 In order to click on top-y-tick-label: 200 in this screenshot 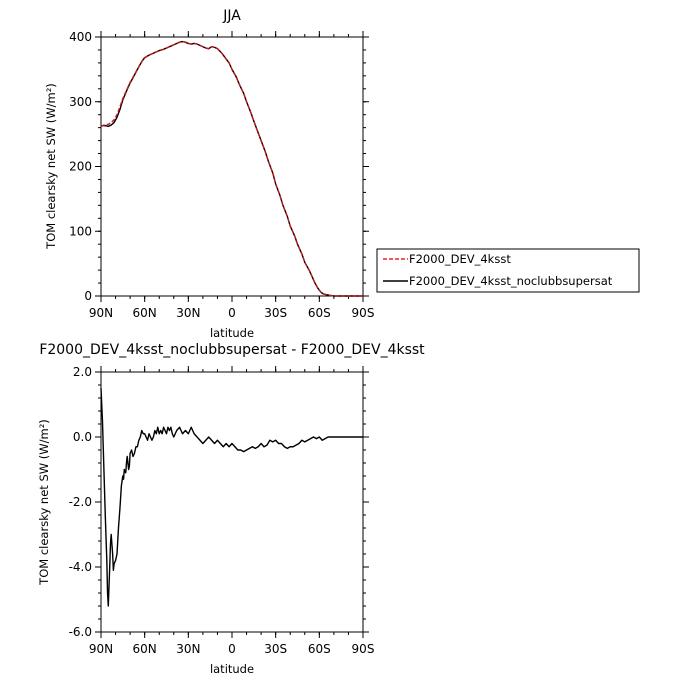, I will do `click(80, 167)`.